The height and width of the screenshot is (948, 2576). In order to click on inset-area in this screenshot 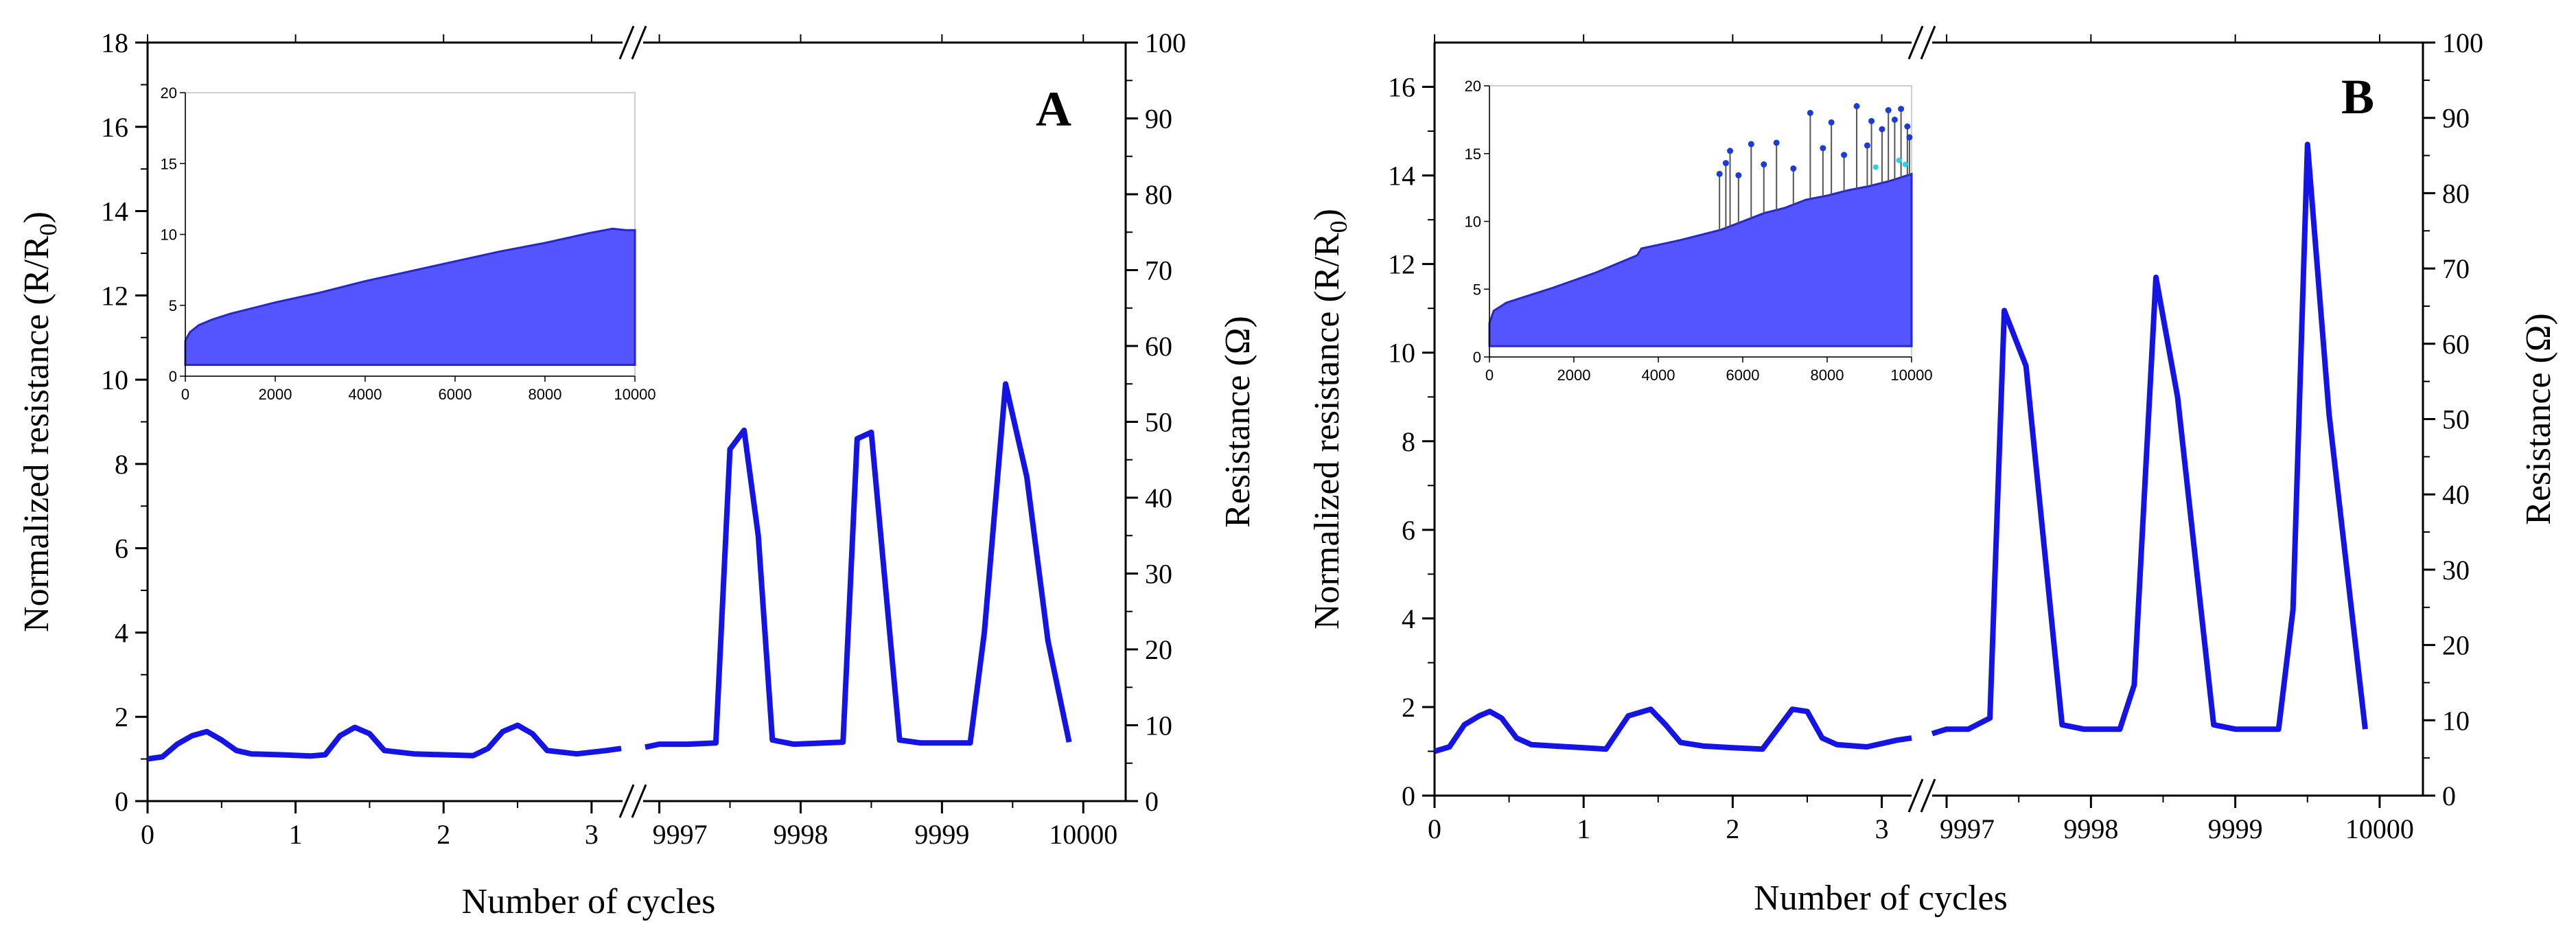, I will do `click(1700, 259)`.